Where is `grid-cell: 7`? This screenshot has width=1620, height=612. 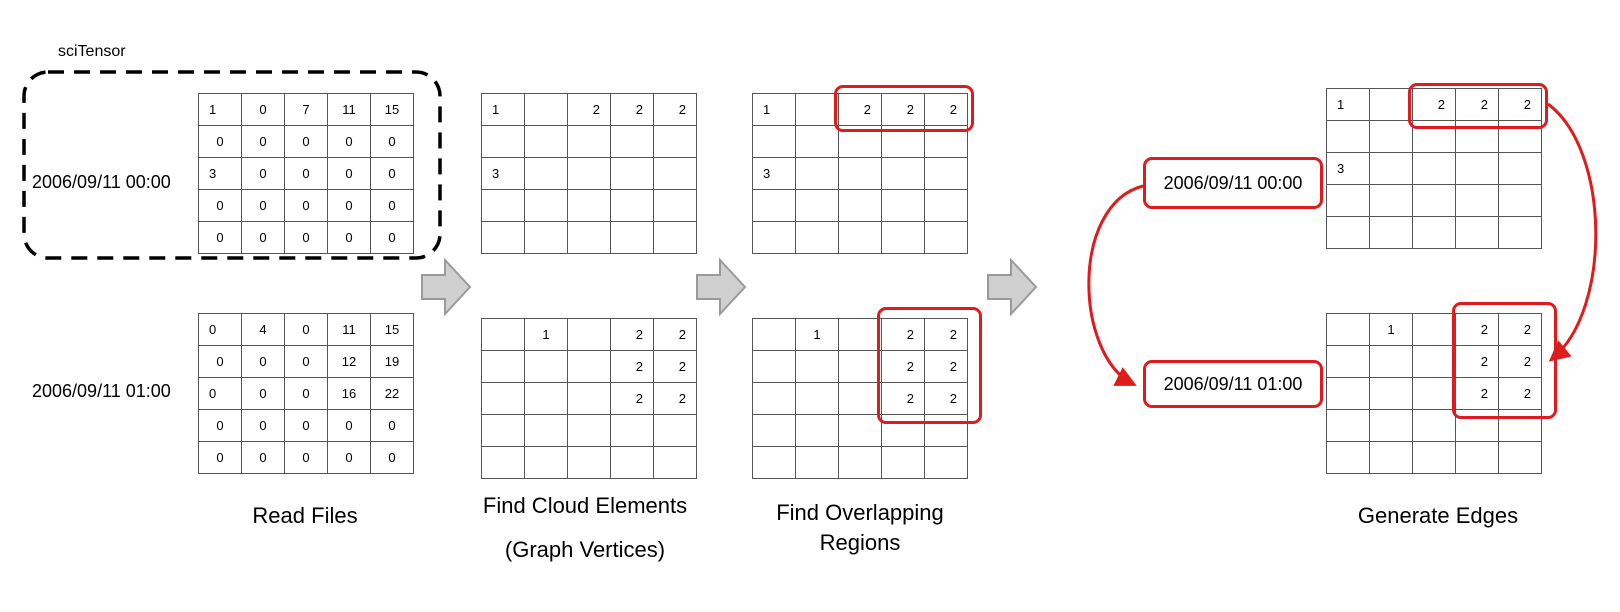 grid-cell: 7 is located at coordinates (306, 109).